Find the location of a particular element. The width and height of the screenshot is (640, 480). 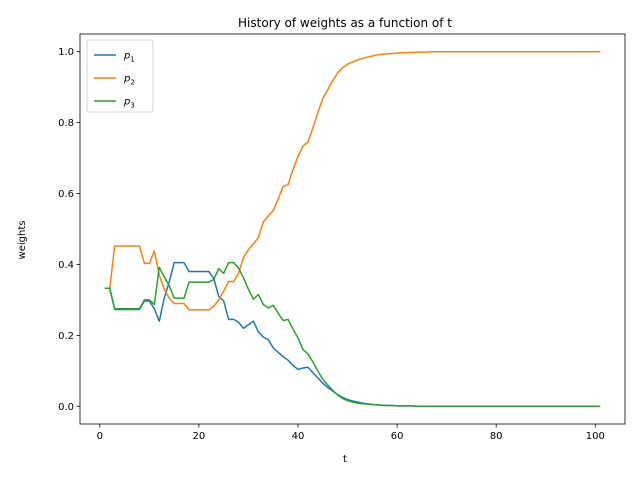

y-tick-label: 0.0 is located at coordinates (66, 407).